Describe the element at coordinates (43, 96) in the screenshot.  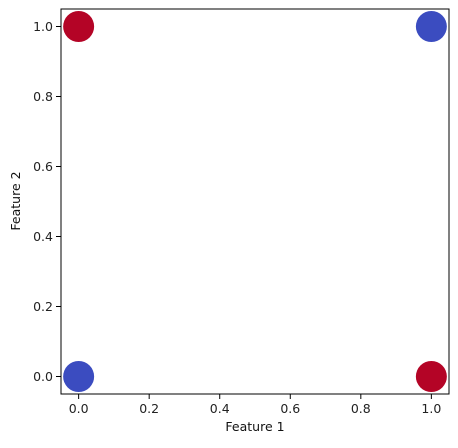
I see `y-tick-label: 0.8` at that location.